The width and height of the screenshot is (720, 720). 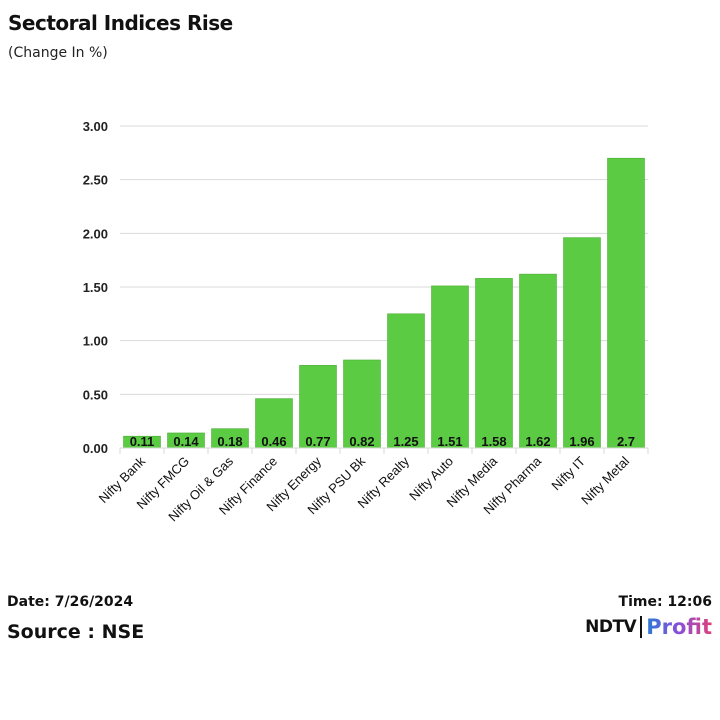 What do you see at coordinates (95, 341) in the screenshot?
I see `y-tick-label: 1.00` at bounding box center [95, 341].